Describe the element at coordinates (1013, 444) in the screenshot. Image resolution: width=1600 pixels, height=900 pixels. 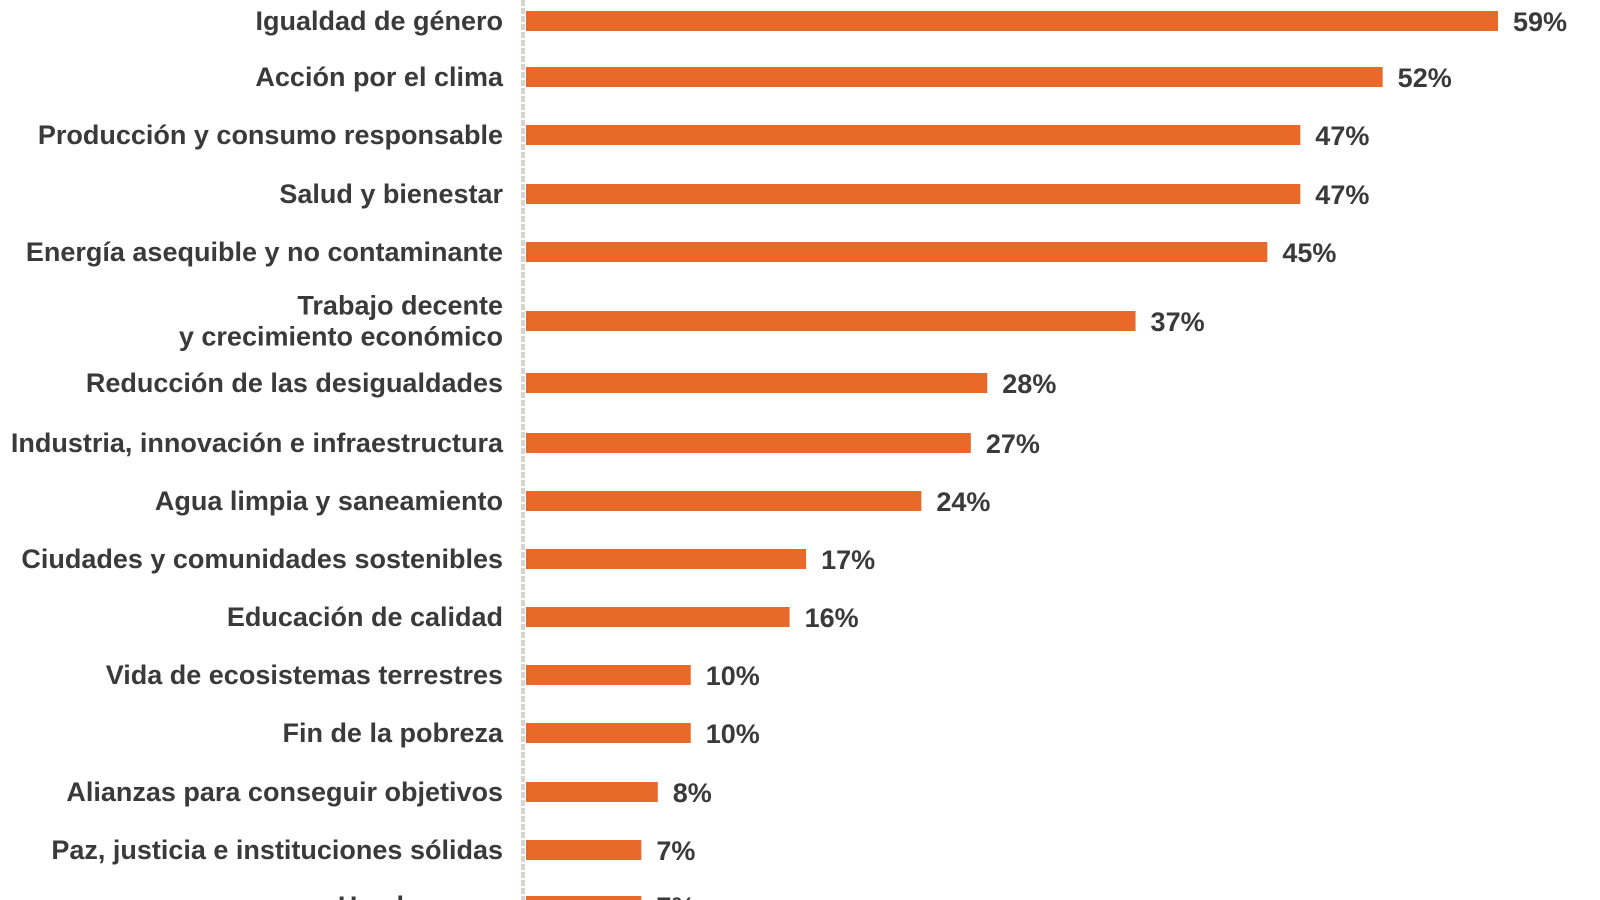
I see `data-label: 27%` at that location.